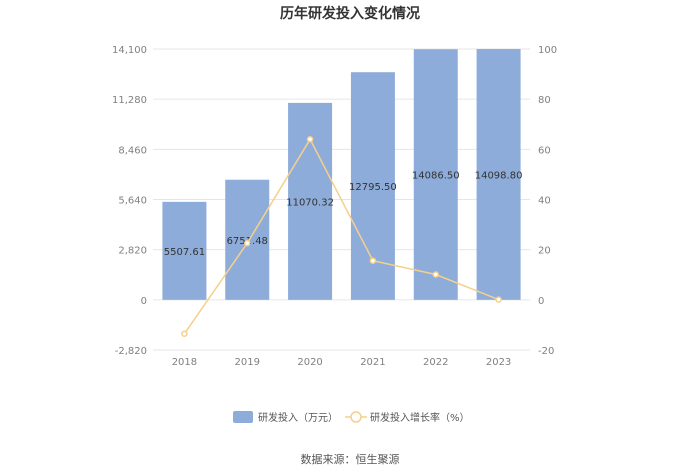 The height and width of the screenshot is (473, 700). I want to click on left-tick-label: -2,820, so click(131, 351).